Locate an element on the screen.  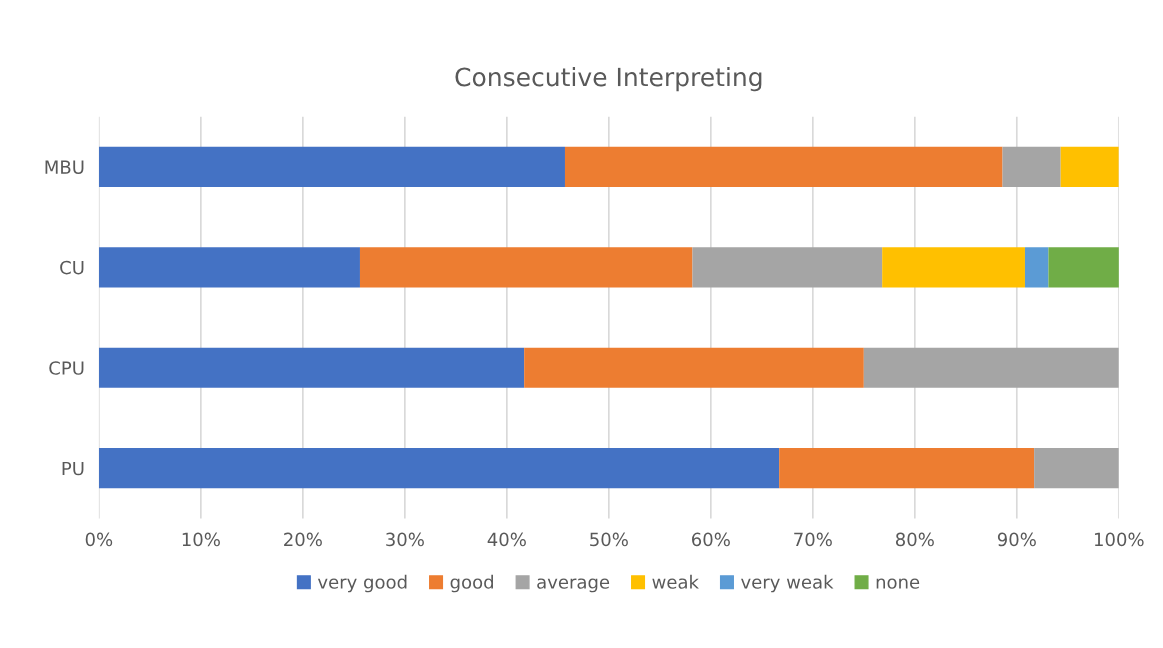
y-tick-label: PU is located at coordinates (73, 468).